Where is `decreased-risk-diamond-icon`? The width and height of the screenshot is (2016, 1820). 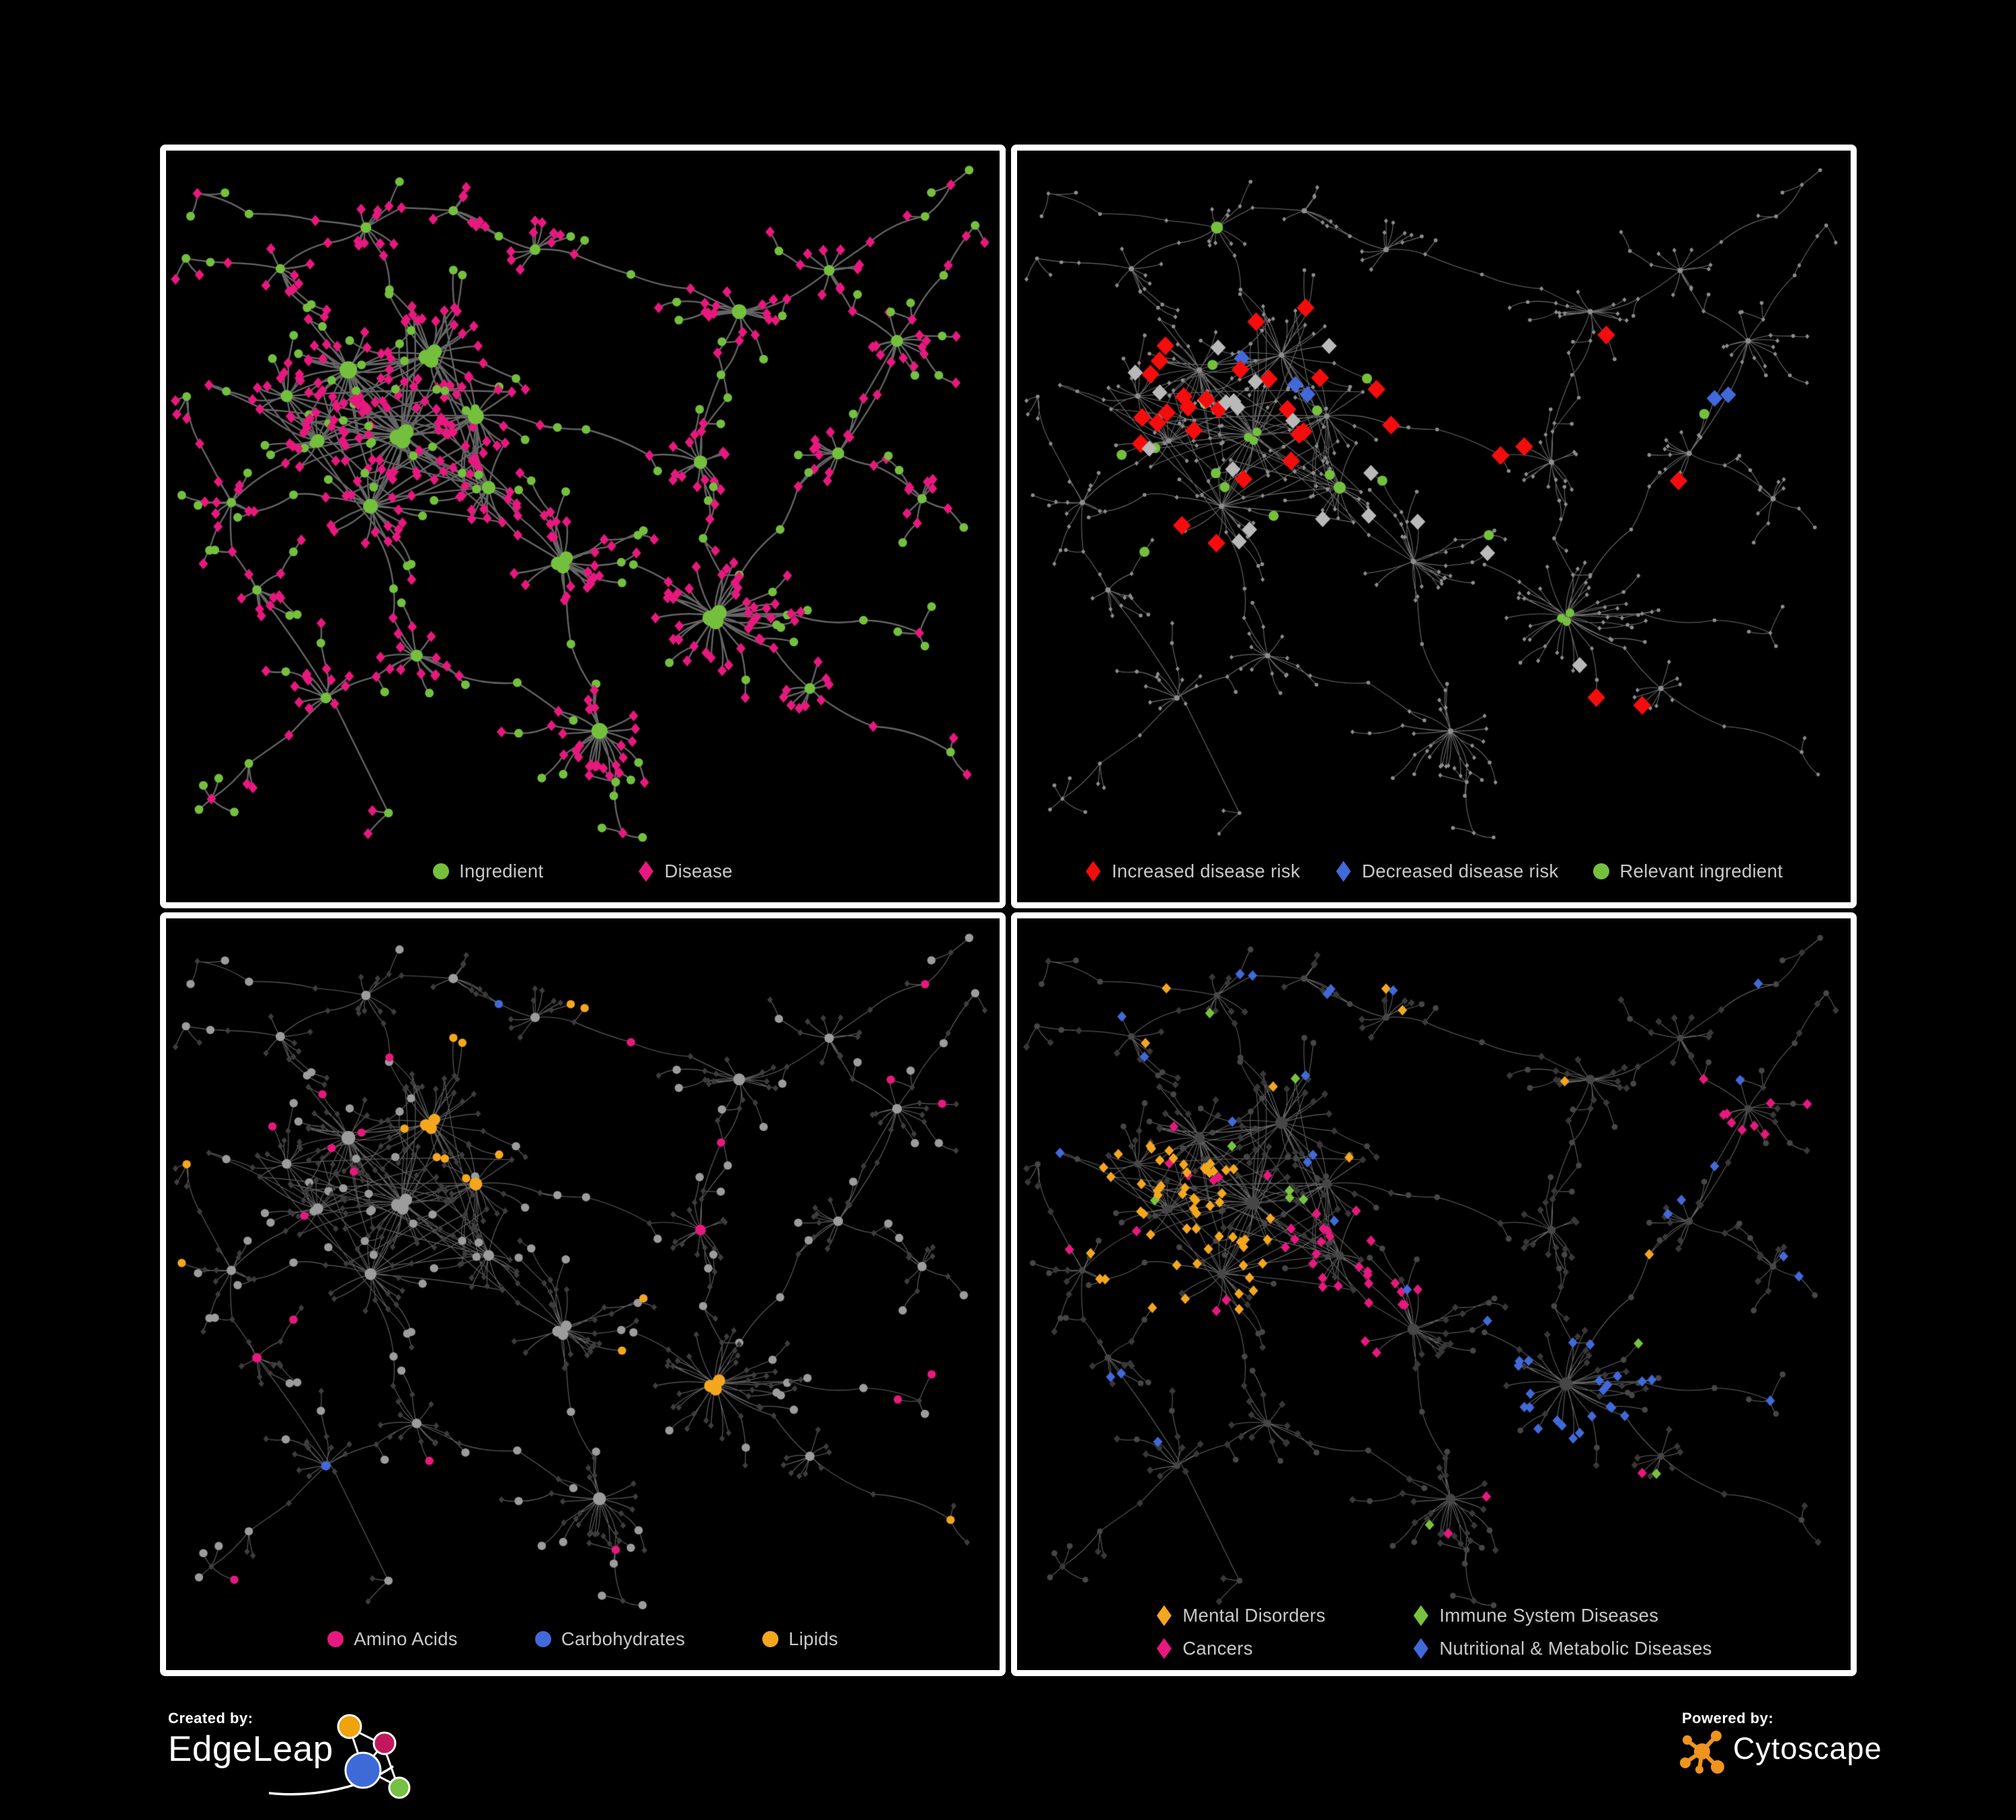 decreased-risk-diamond-icon is located at coordinates (1343, 871).